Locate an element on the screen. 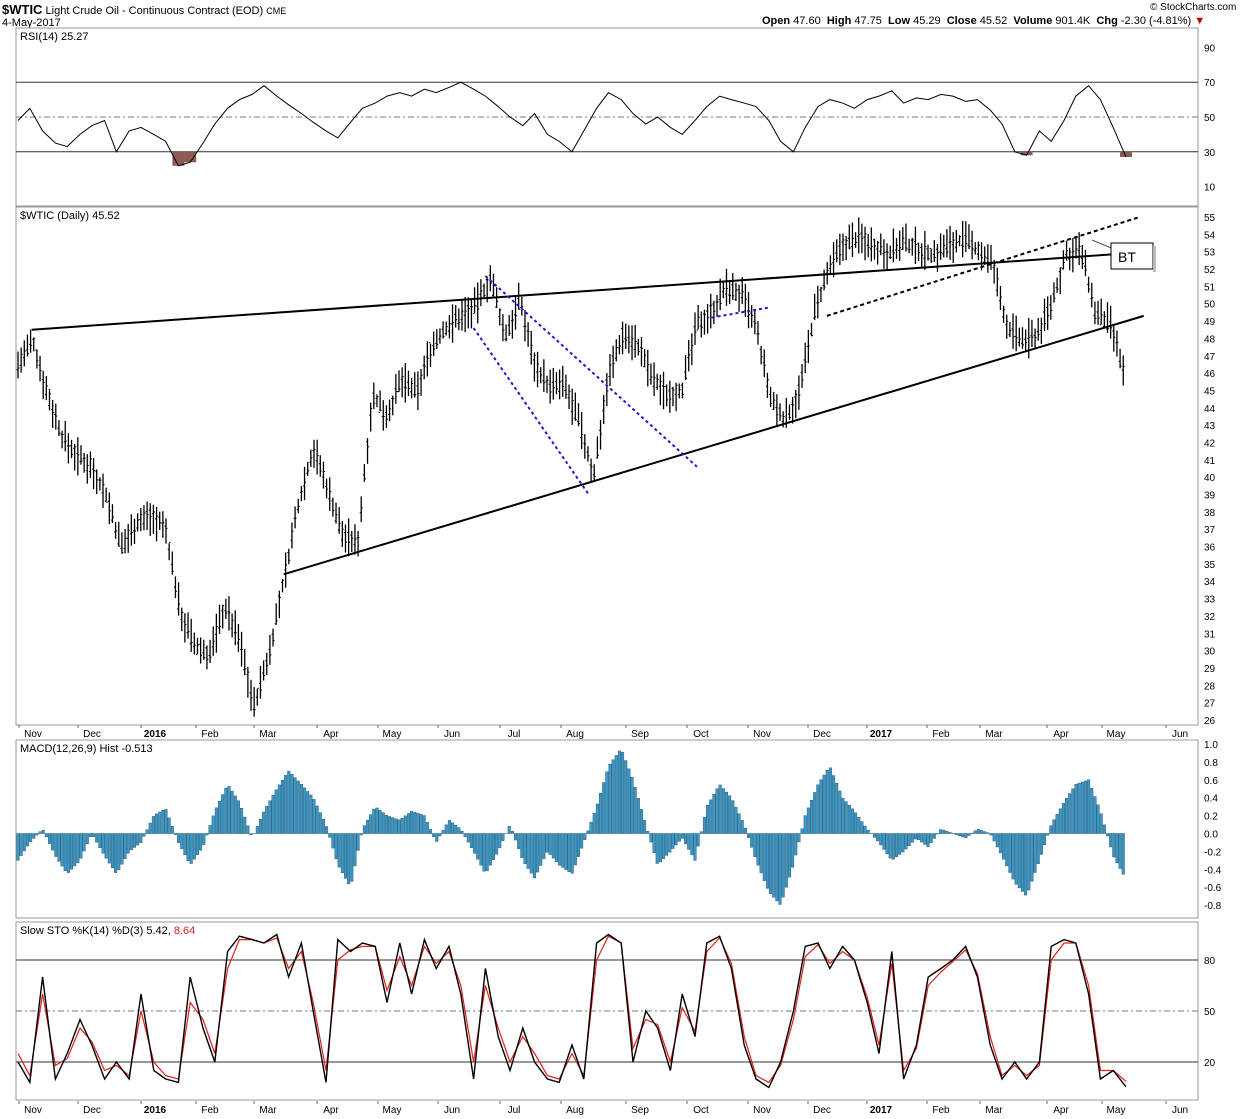 The image size is (1240, 1119). symbol: $WTIC is located at coordinates (22, 9).